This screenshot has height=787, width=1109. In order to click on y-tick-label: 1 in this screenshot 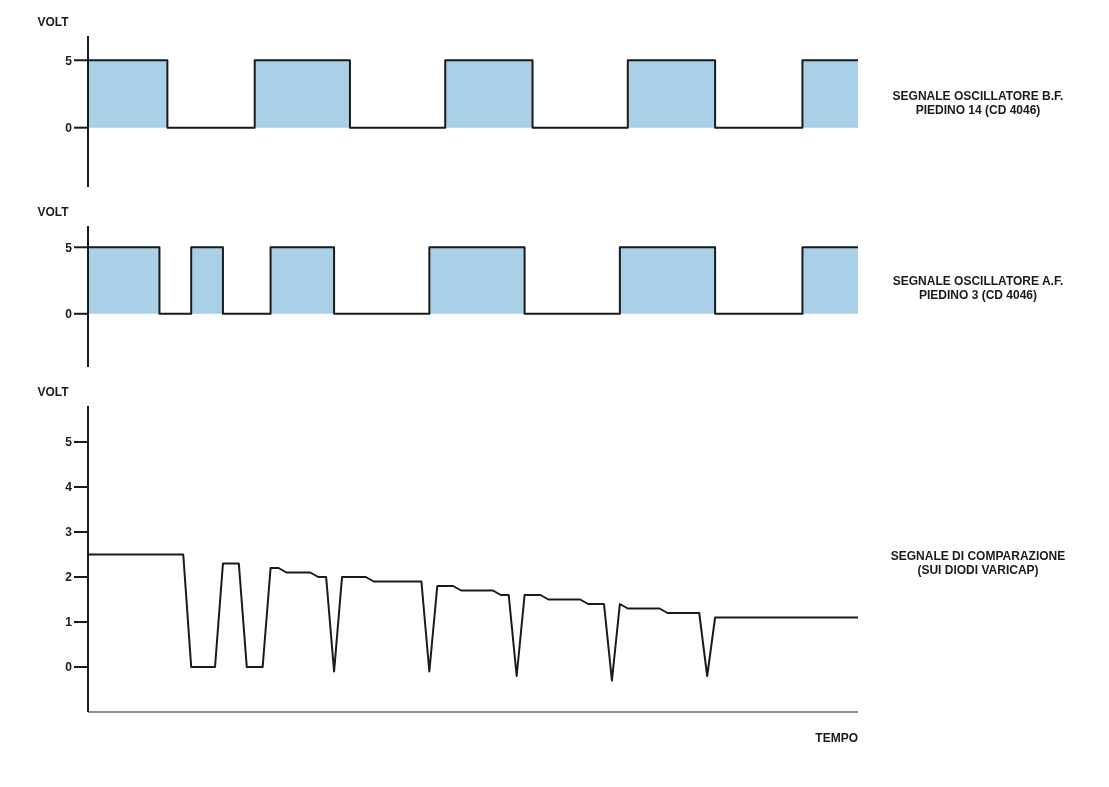, I will do `click(69, 622)`.